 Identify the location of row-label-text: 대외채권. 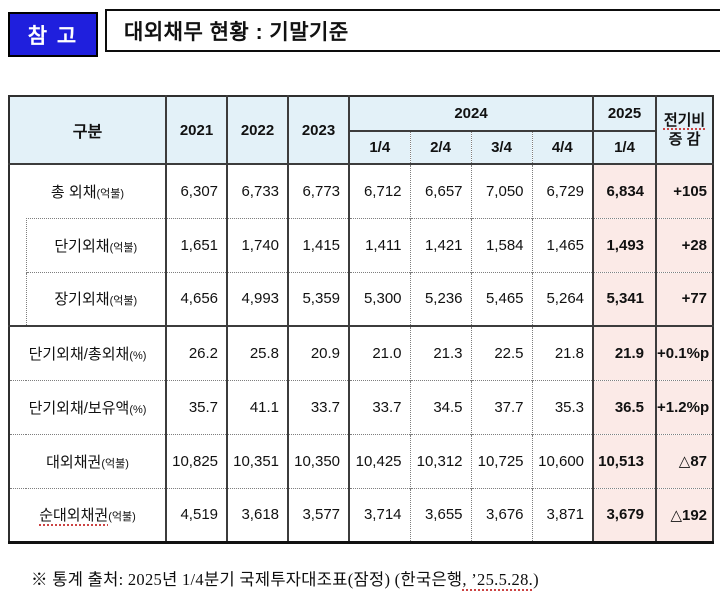
(74, 462).